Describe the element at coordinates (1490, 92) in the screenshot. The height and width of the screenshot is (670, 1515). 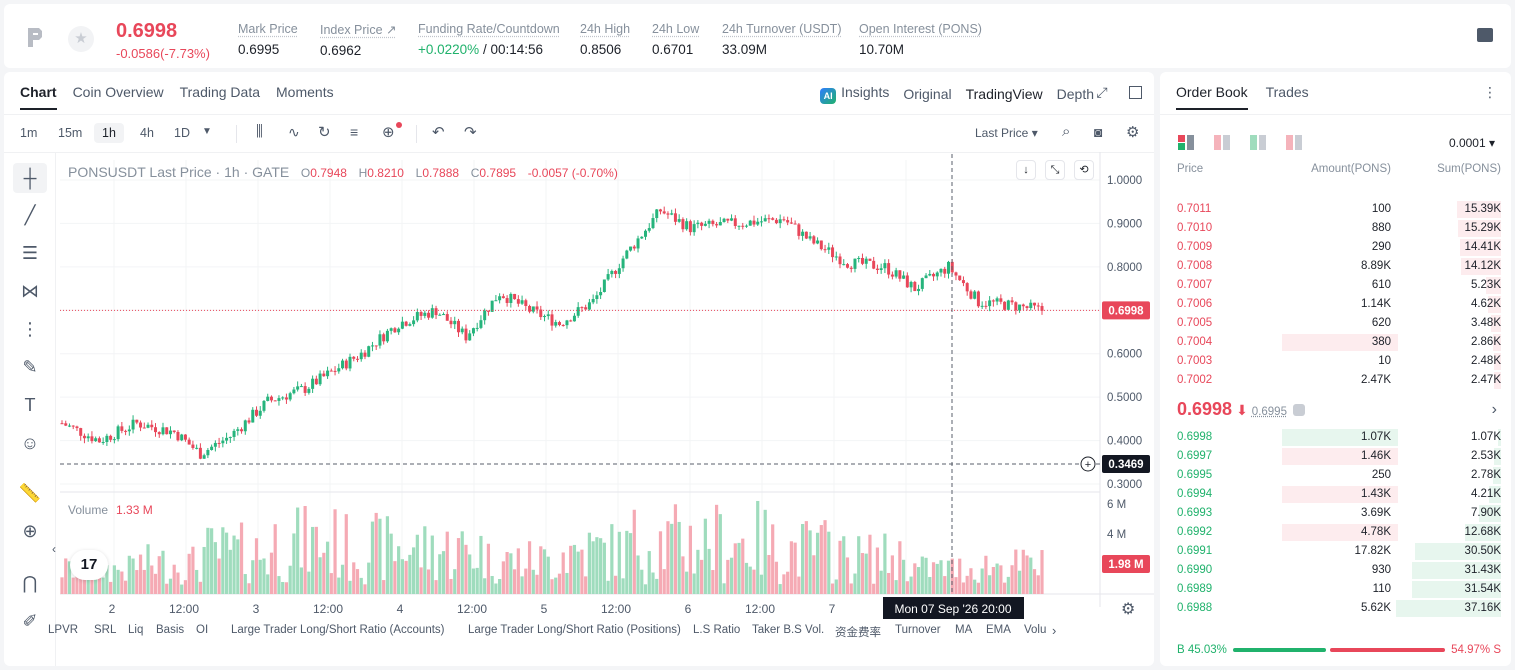
I see `more-options-icon: ⋮` at that location.